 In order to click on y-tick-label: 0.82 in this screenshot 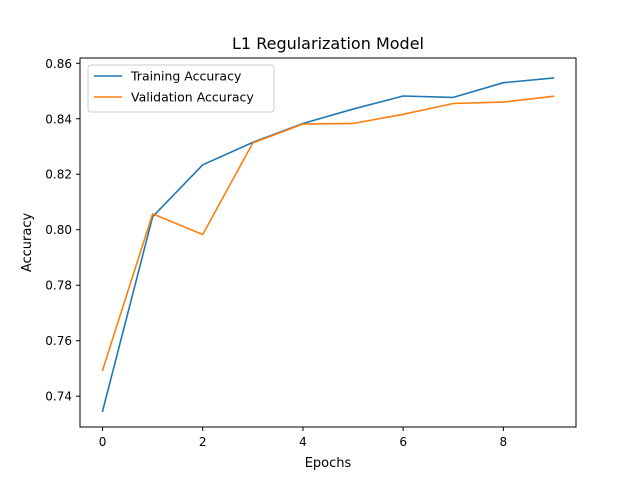, I will do `click(58, 175)`.